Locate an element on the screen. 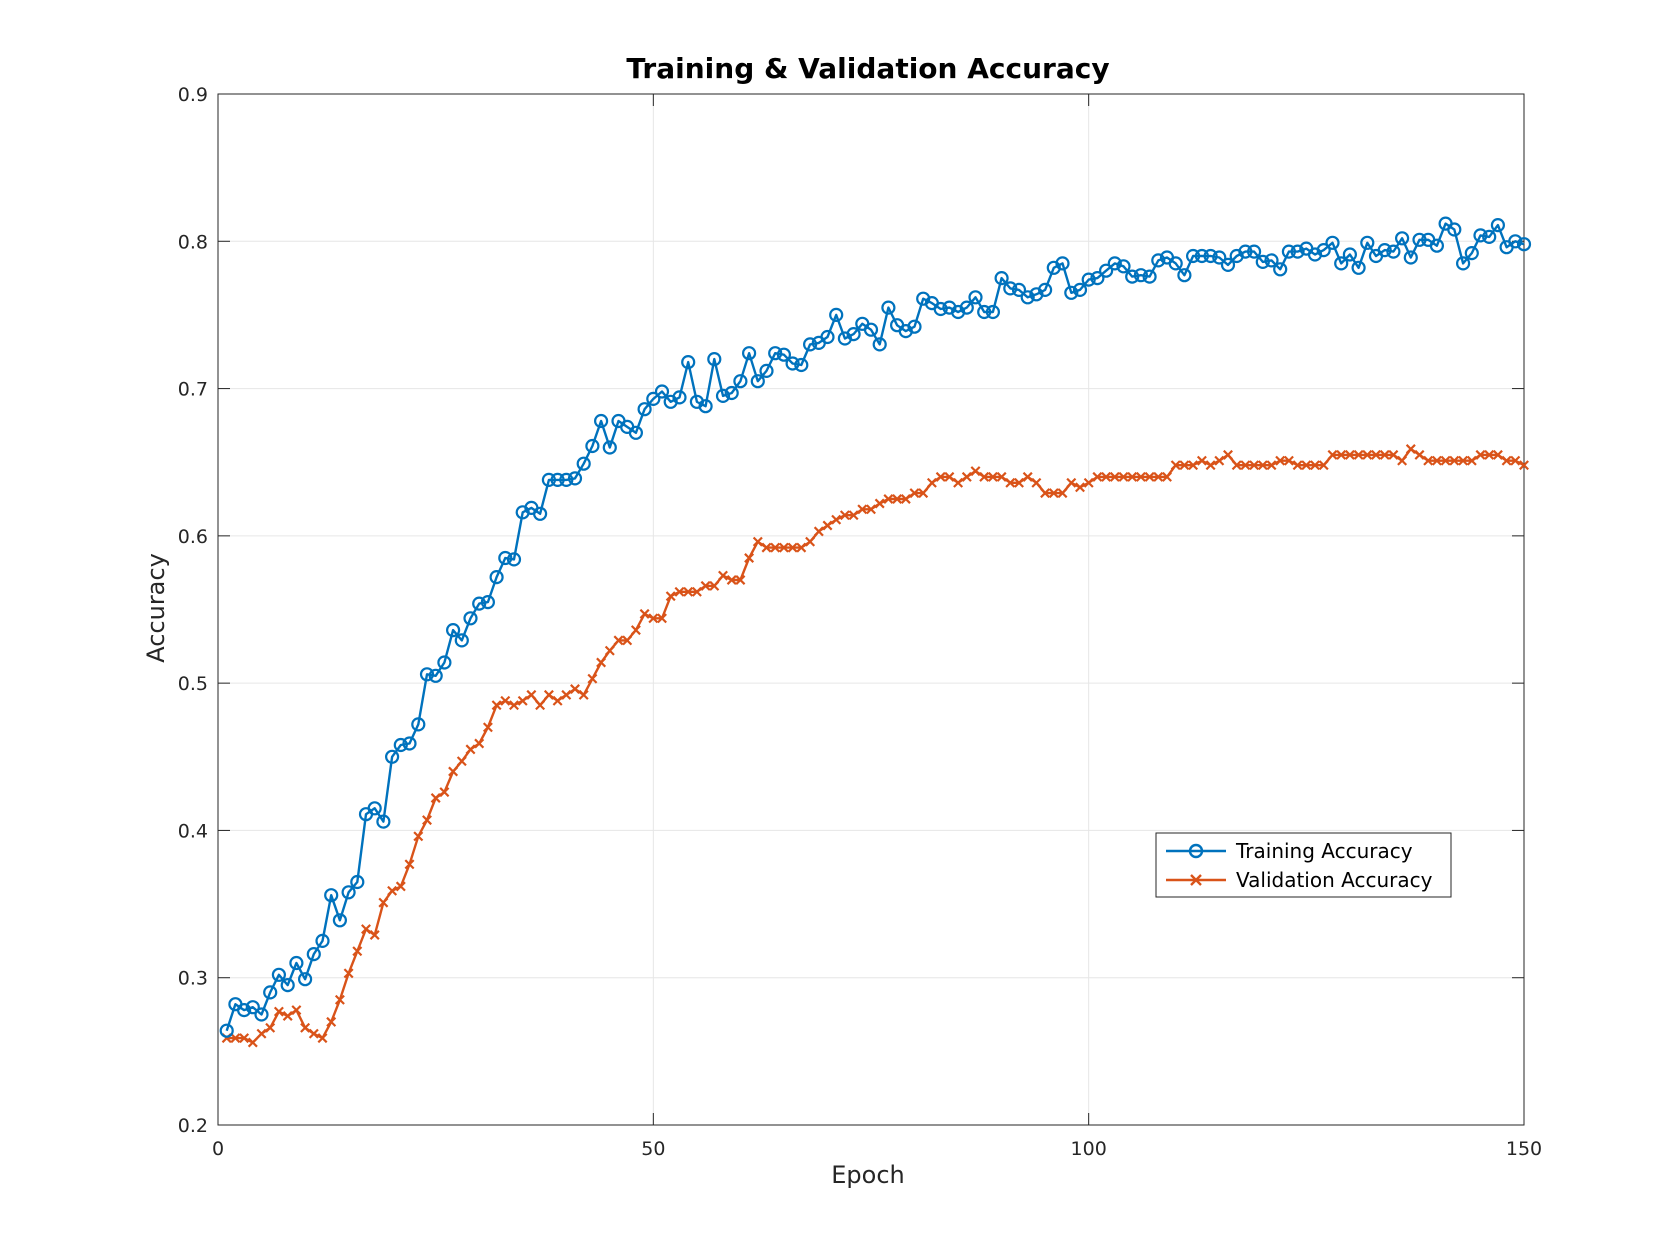 Image resolution: width=1667 pixels, height=1250 pixels. y-tick-label: 0.8 is located at coordinates (193, 242).